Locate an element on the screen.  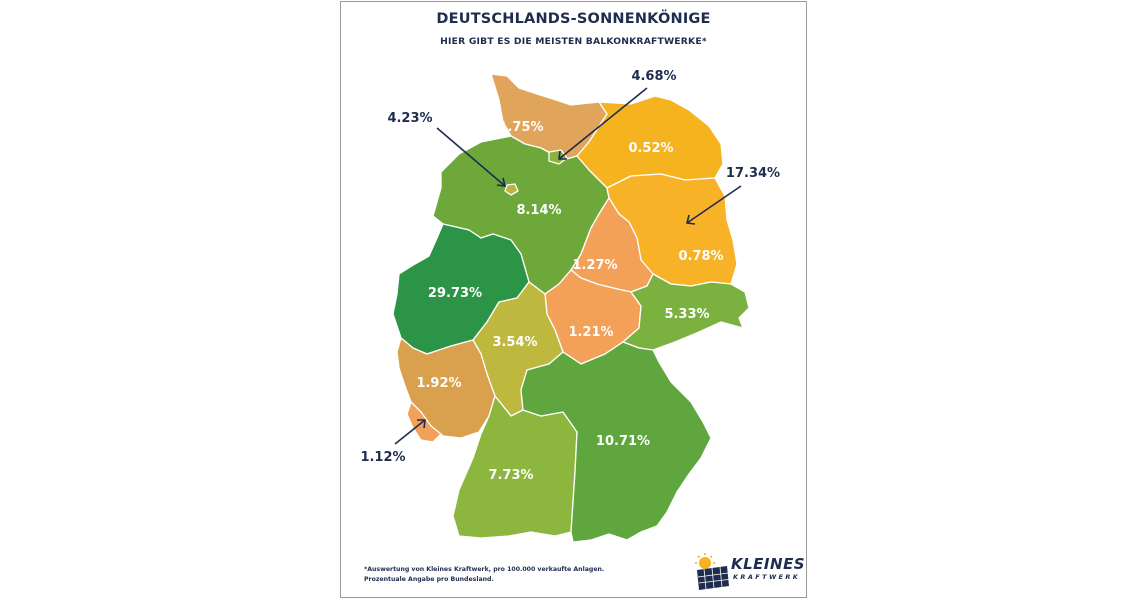
label-th: 1.21% is located at coordinates (590, 332).